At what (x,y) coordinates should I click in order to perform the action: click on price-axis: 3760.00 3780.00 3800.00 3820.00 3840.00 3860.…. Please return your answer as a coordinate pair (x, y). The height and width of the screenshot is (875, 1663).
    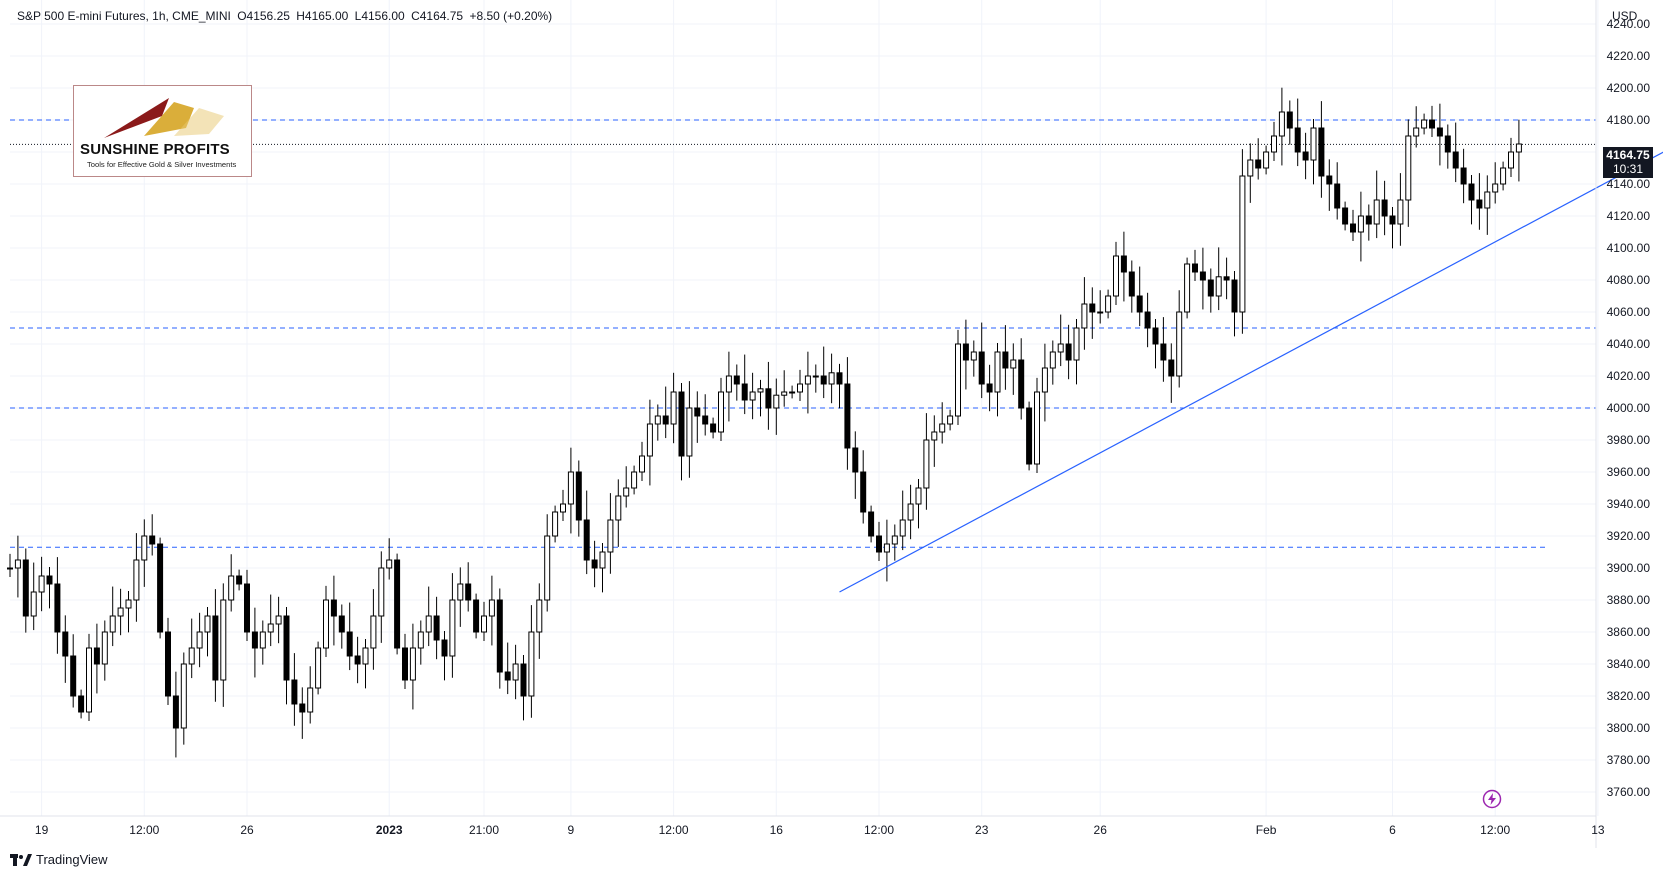
    Looking at the image, I should click on (1629, 408).